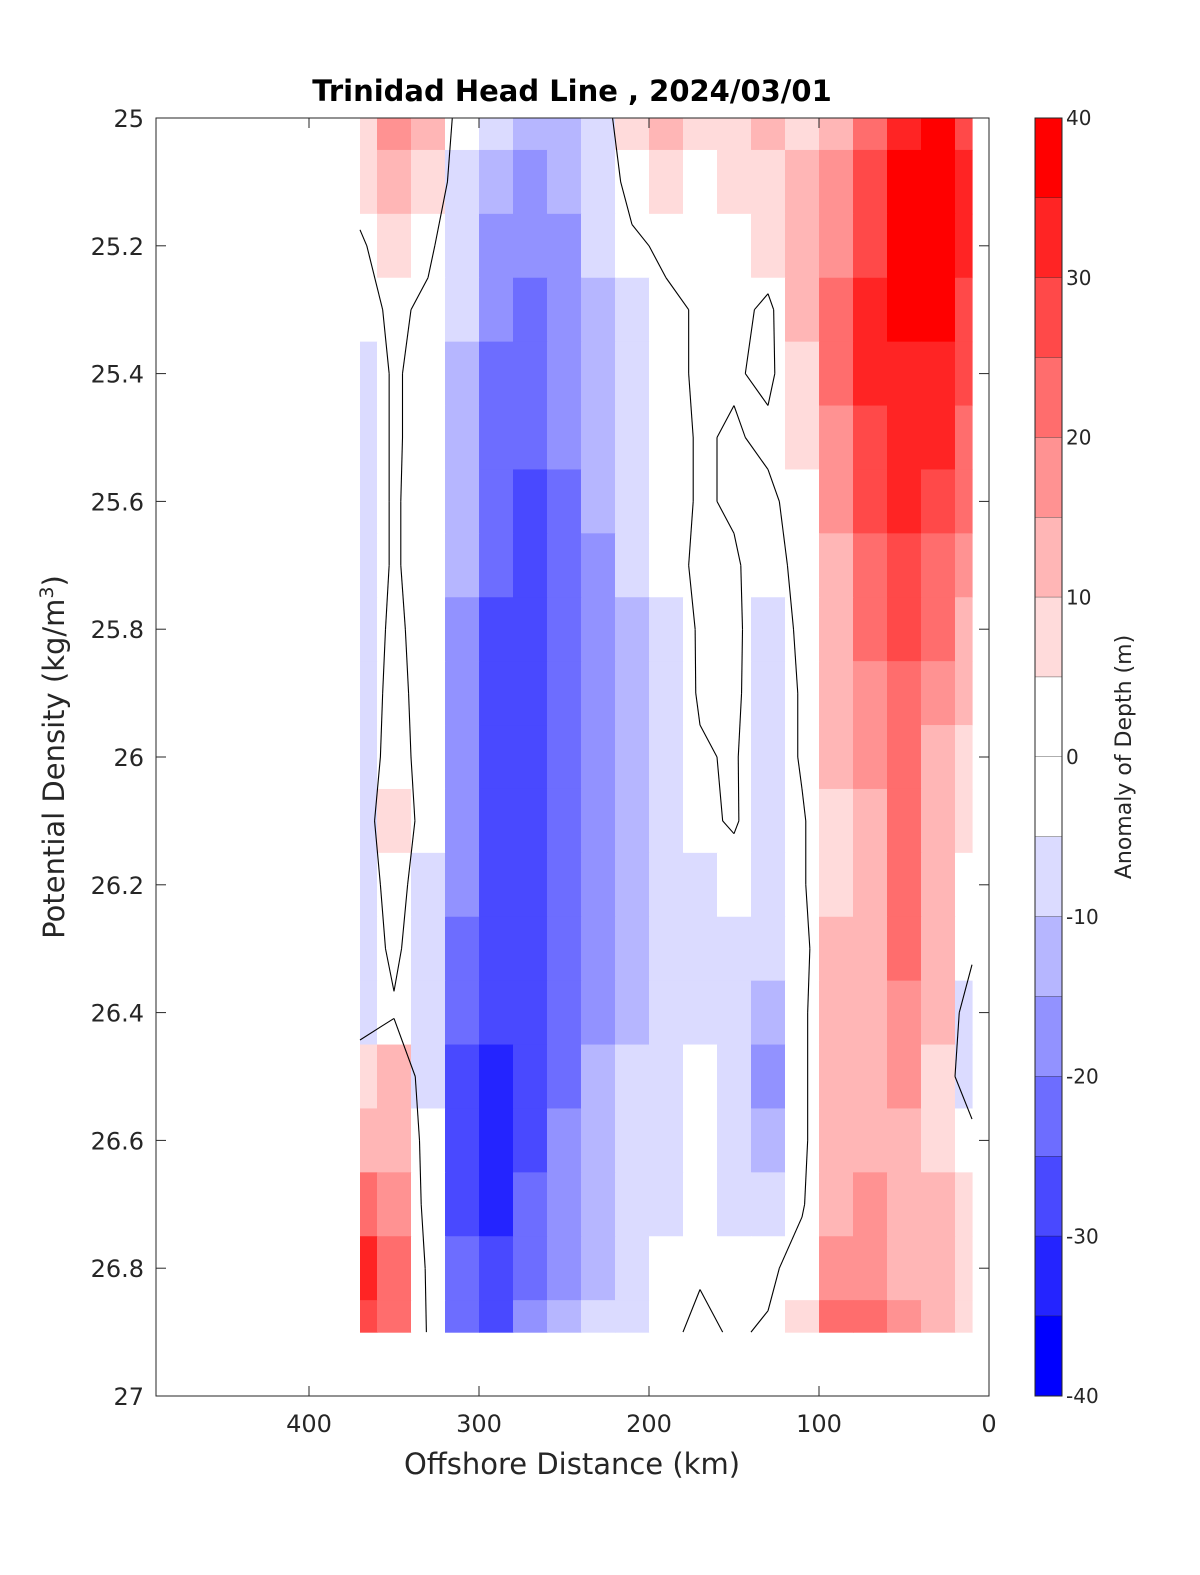  What do you see at coordinates (1048, 757) in the screenshot?
I see `colorbar-frame` at bounding box center [1048, 757].